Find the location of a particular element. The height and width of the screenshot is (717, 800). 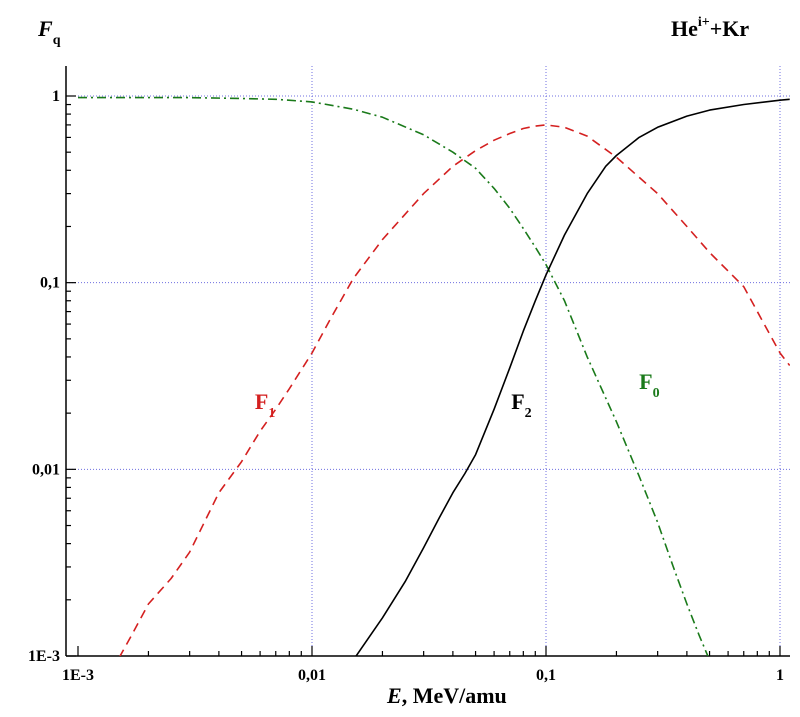

y-tick-label: 0,01 is located at coordinates (46, 469).